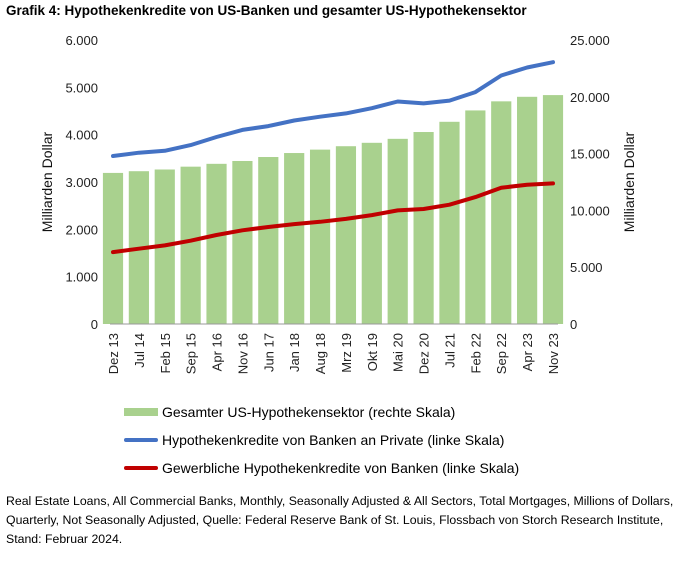 The image size is (679, 562). Describe the element at coordinates (553, 353) in the screenshot. I see `x-tick-label: Nov 23` at that location.